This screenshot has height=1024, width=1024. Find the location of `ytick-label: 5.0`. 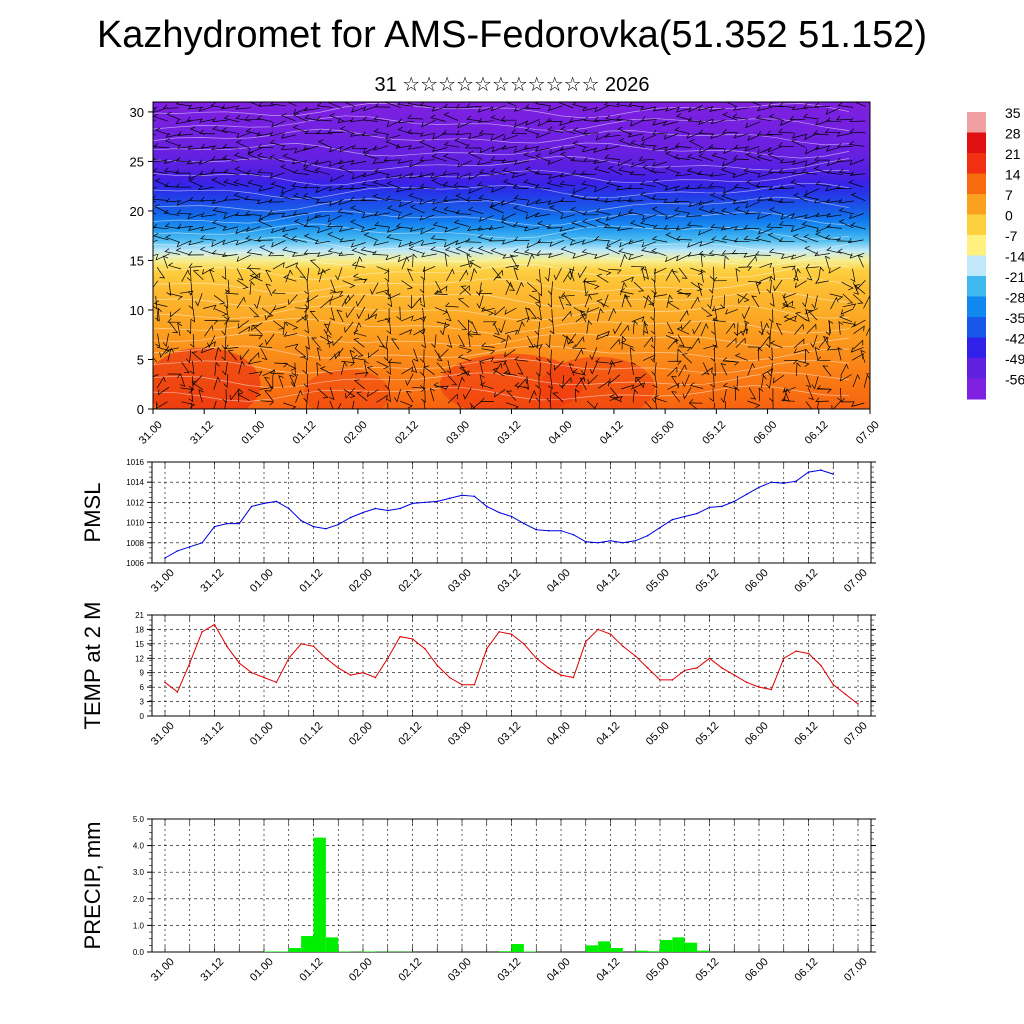

ytick-label: 5.0 is located at coordinates (139, 819).